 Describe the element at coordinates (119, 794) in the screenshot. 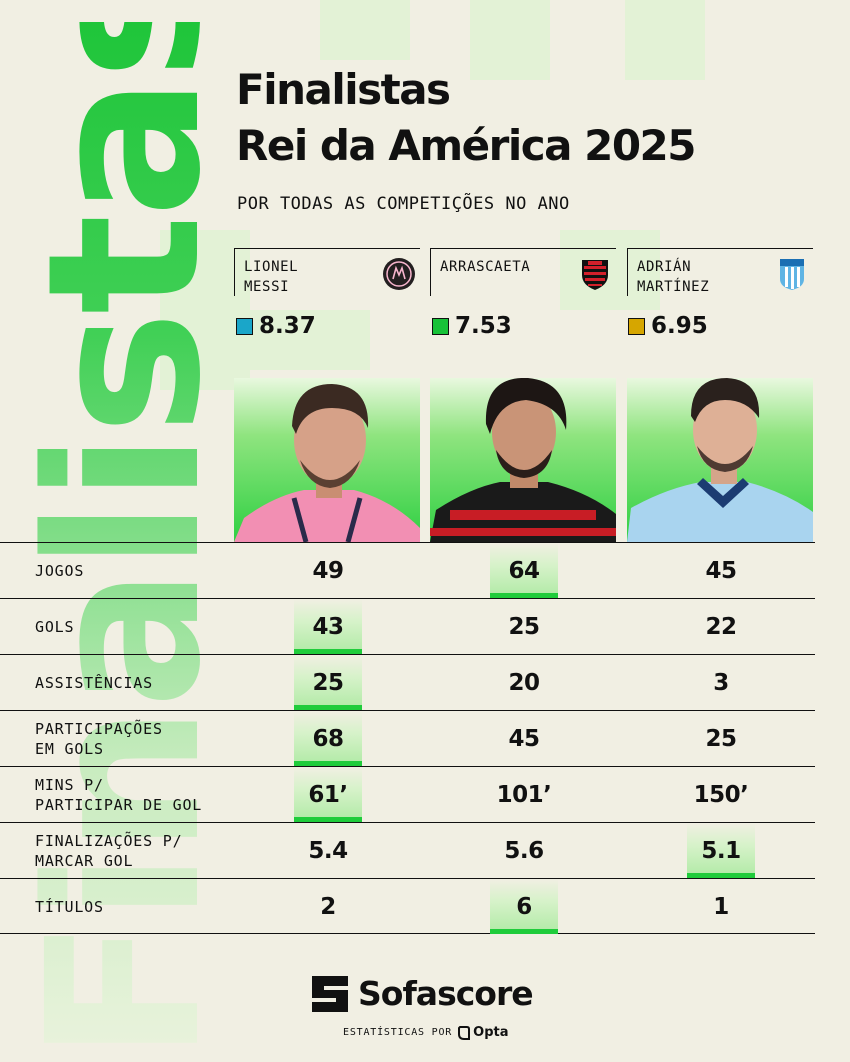

I see `stat-label: MINS P/ PARTICIPAR DE GOL` at that location.